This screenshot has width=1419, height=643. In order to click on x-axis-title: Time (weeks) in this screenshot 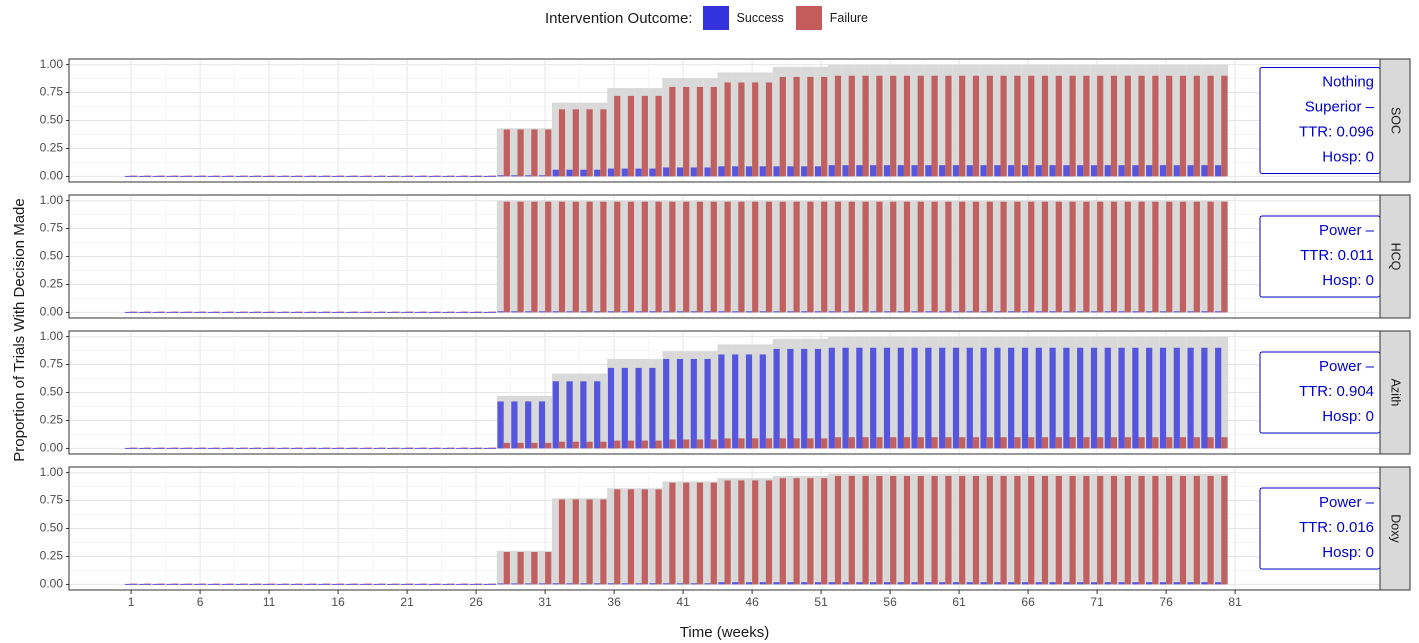, I will do `click(724, 632)`.